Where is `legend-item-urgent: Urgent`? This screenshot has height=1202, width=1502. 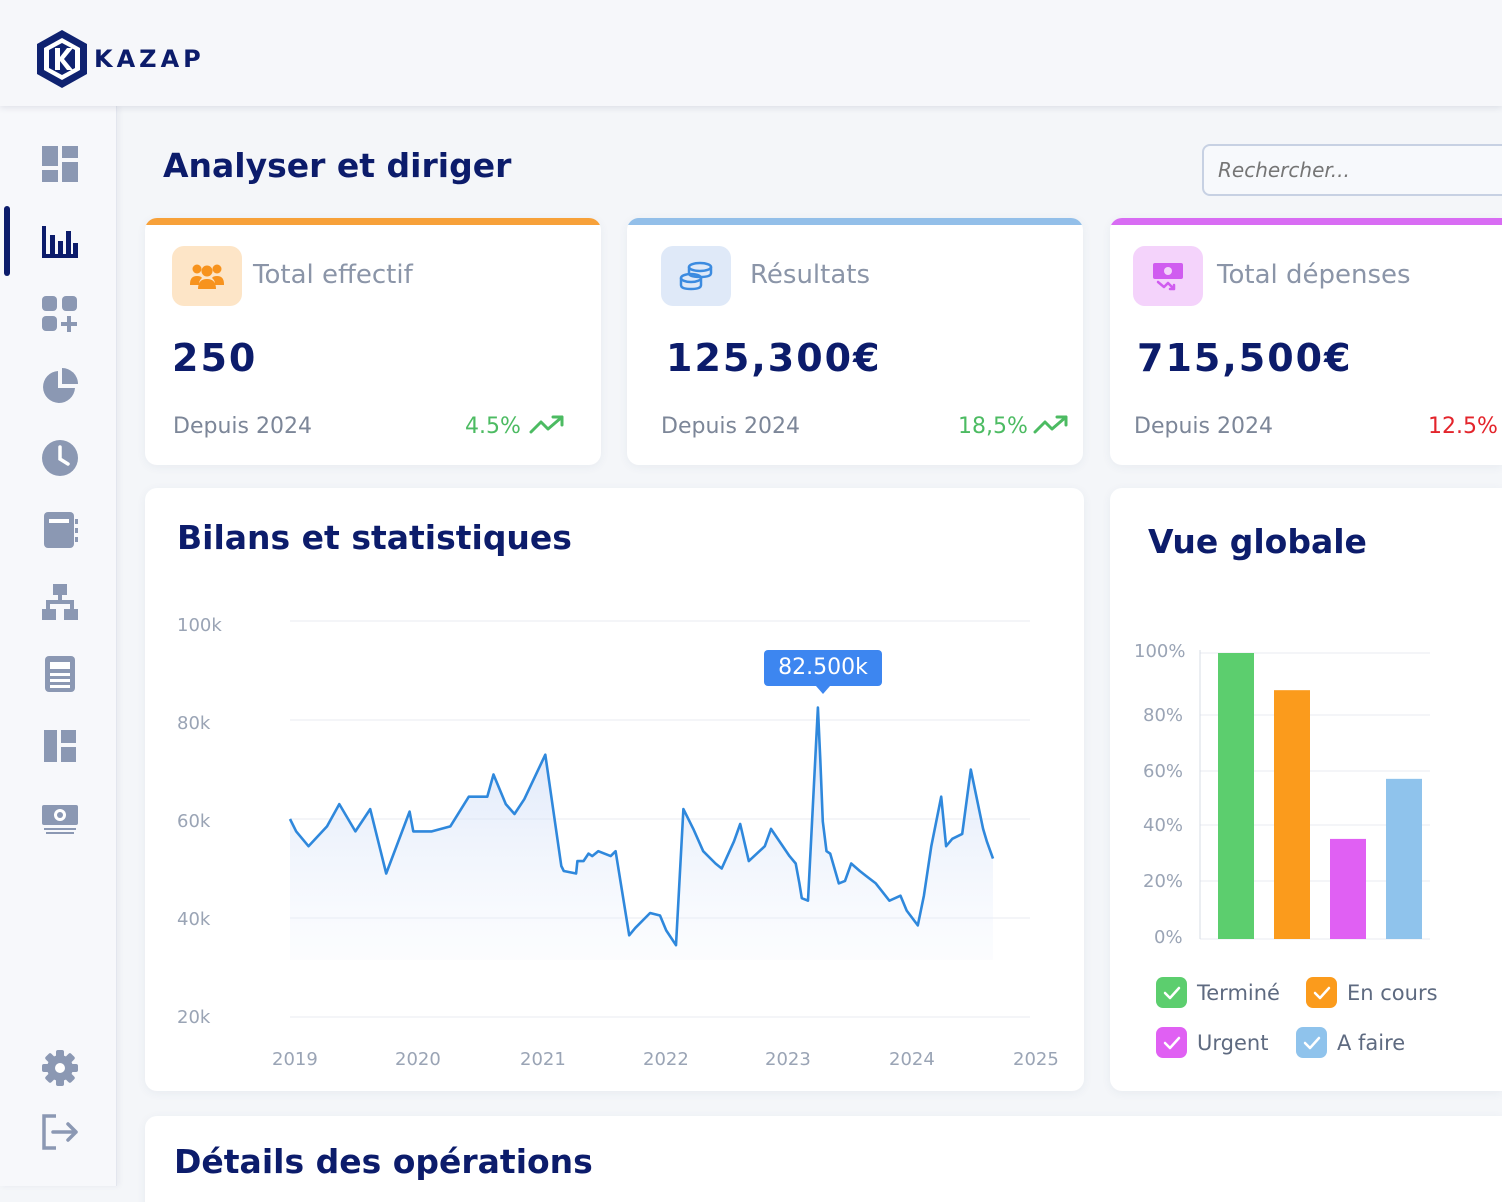
legend-item-urgent: Urgent is located at coordinates (1212, 1042).